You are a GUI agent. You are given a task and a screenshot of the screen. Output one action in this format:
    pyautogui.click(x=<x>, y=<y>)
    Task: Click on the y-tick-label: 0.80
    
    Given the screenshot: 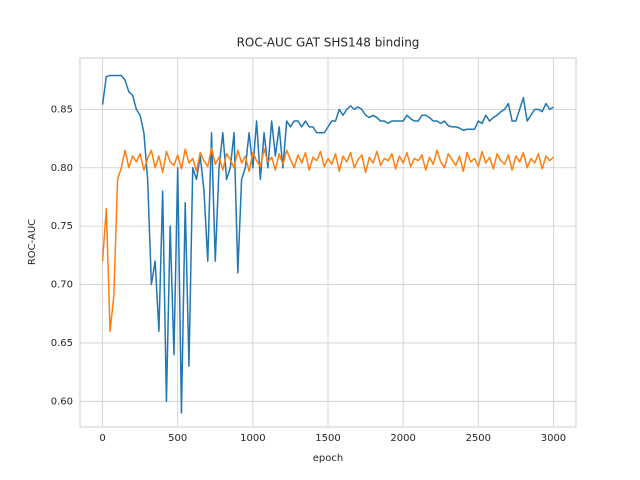 What is the action you would take?
    pyautogui.click(x=62, y=168)
    